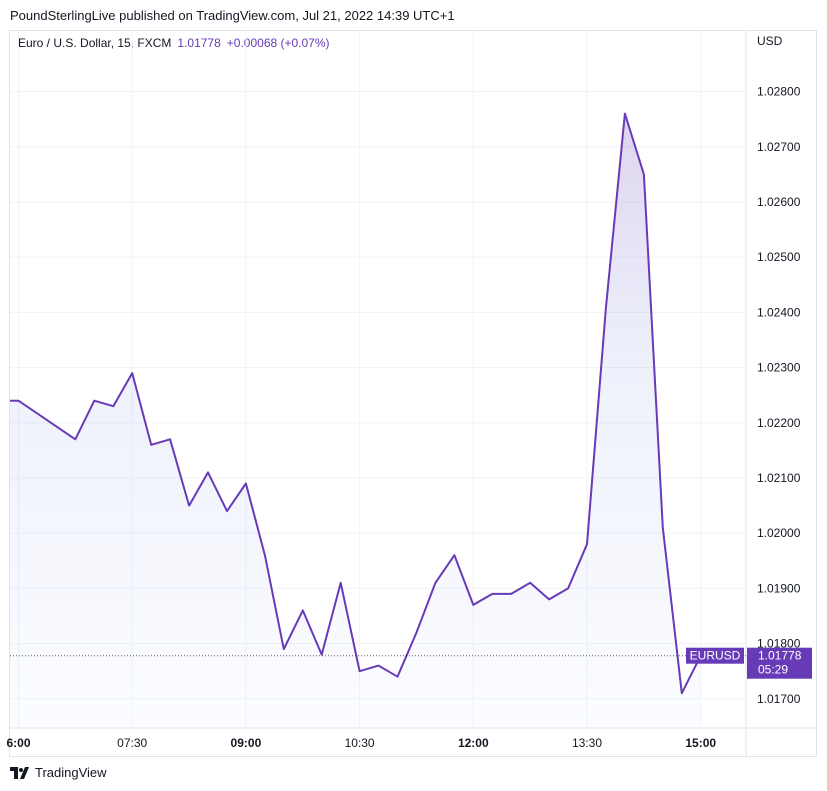  Describe the element at coordinates (278, 43) in the screenshot. I see `legend-change: +0.00068 (+0.07%)` at that location.